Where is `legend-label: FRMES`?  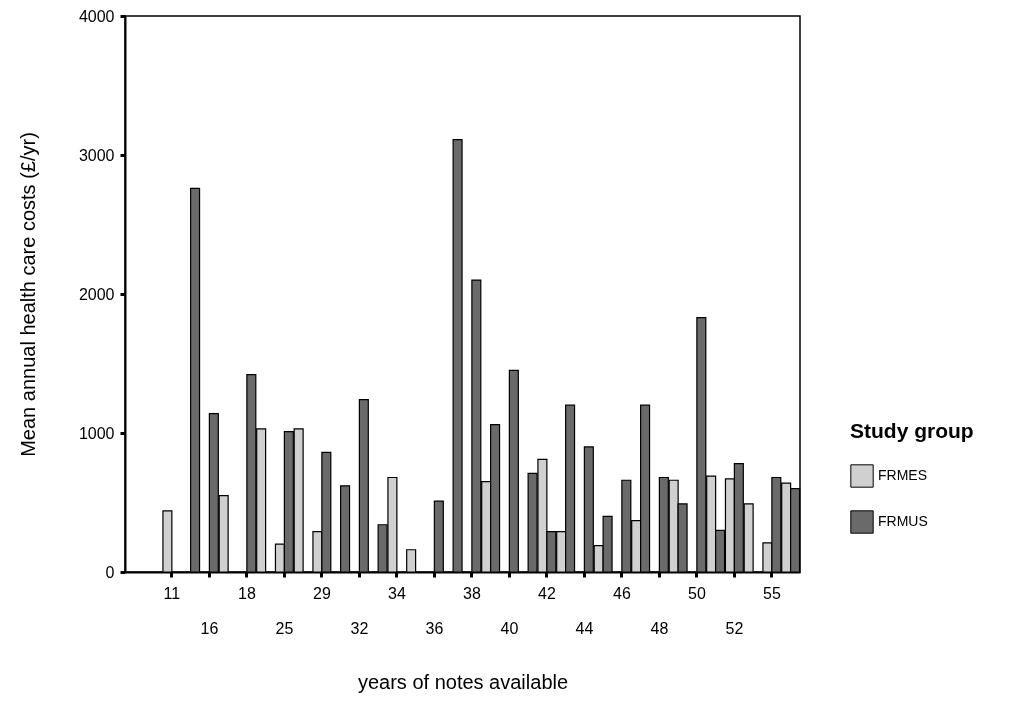 legend-label: FRMES is located at coordinates (902, 475).